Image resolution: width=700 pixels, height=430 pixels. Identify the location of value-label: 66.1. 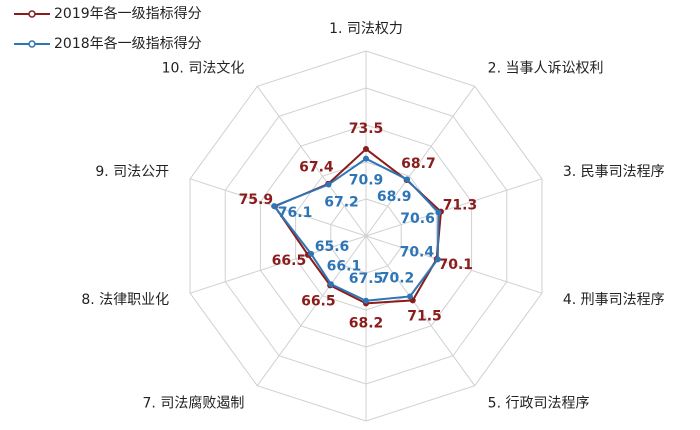
(344, 266).